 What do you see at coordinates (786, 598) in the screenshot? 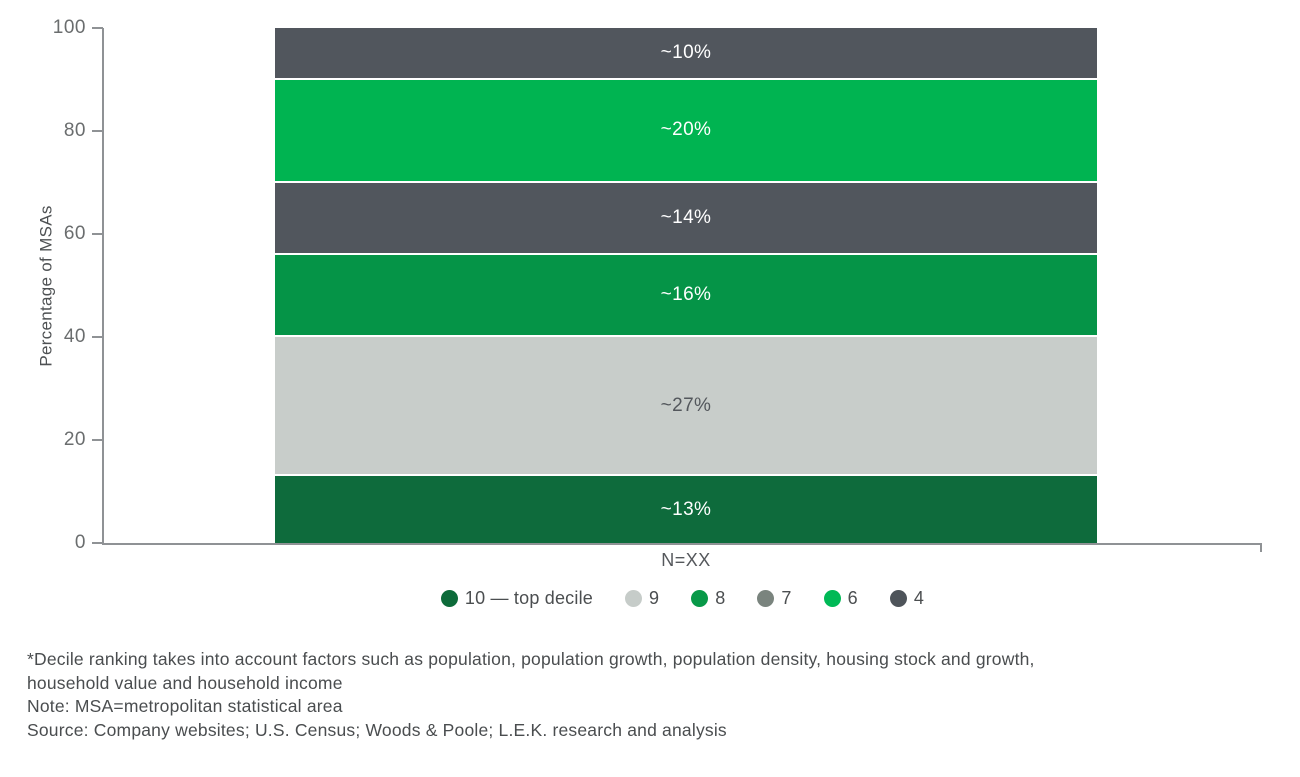
I see `legend-label: 7` at bounding box center [786, 598].